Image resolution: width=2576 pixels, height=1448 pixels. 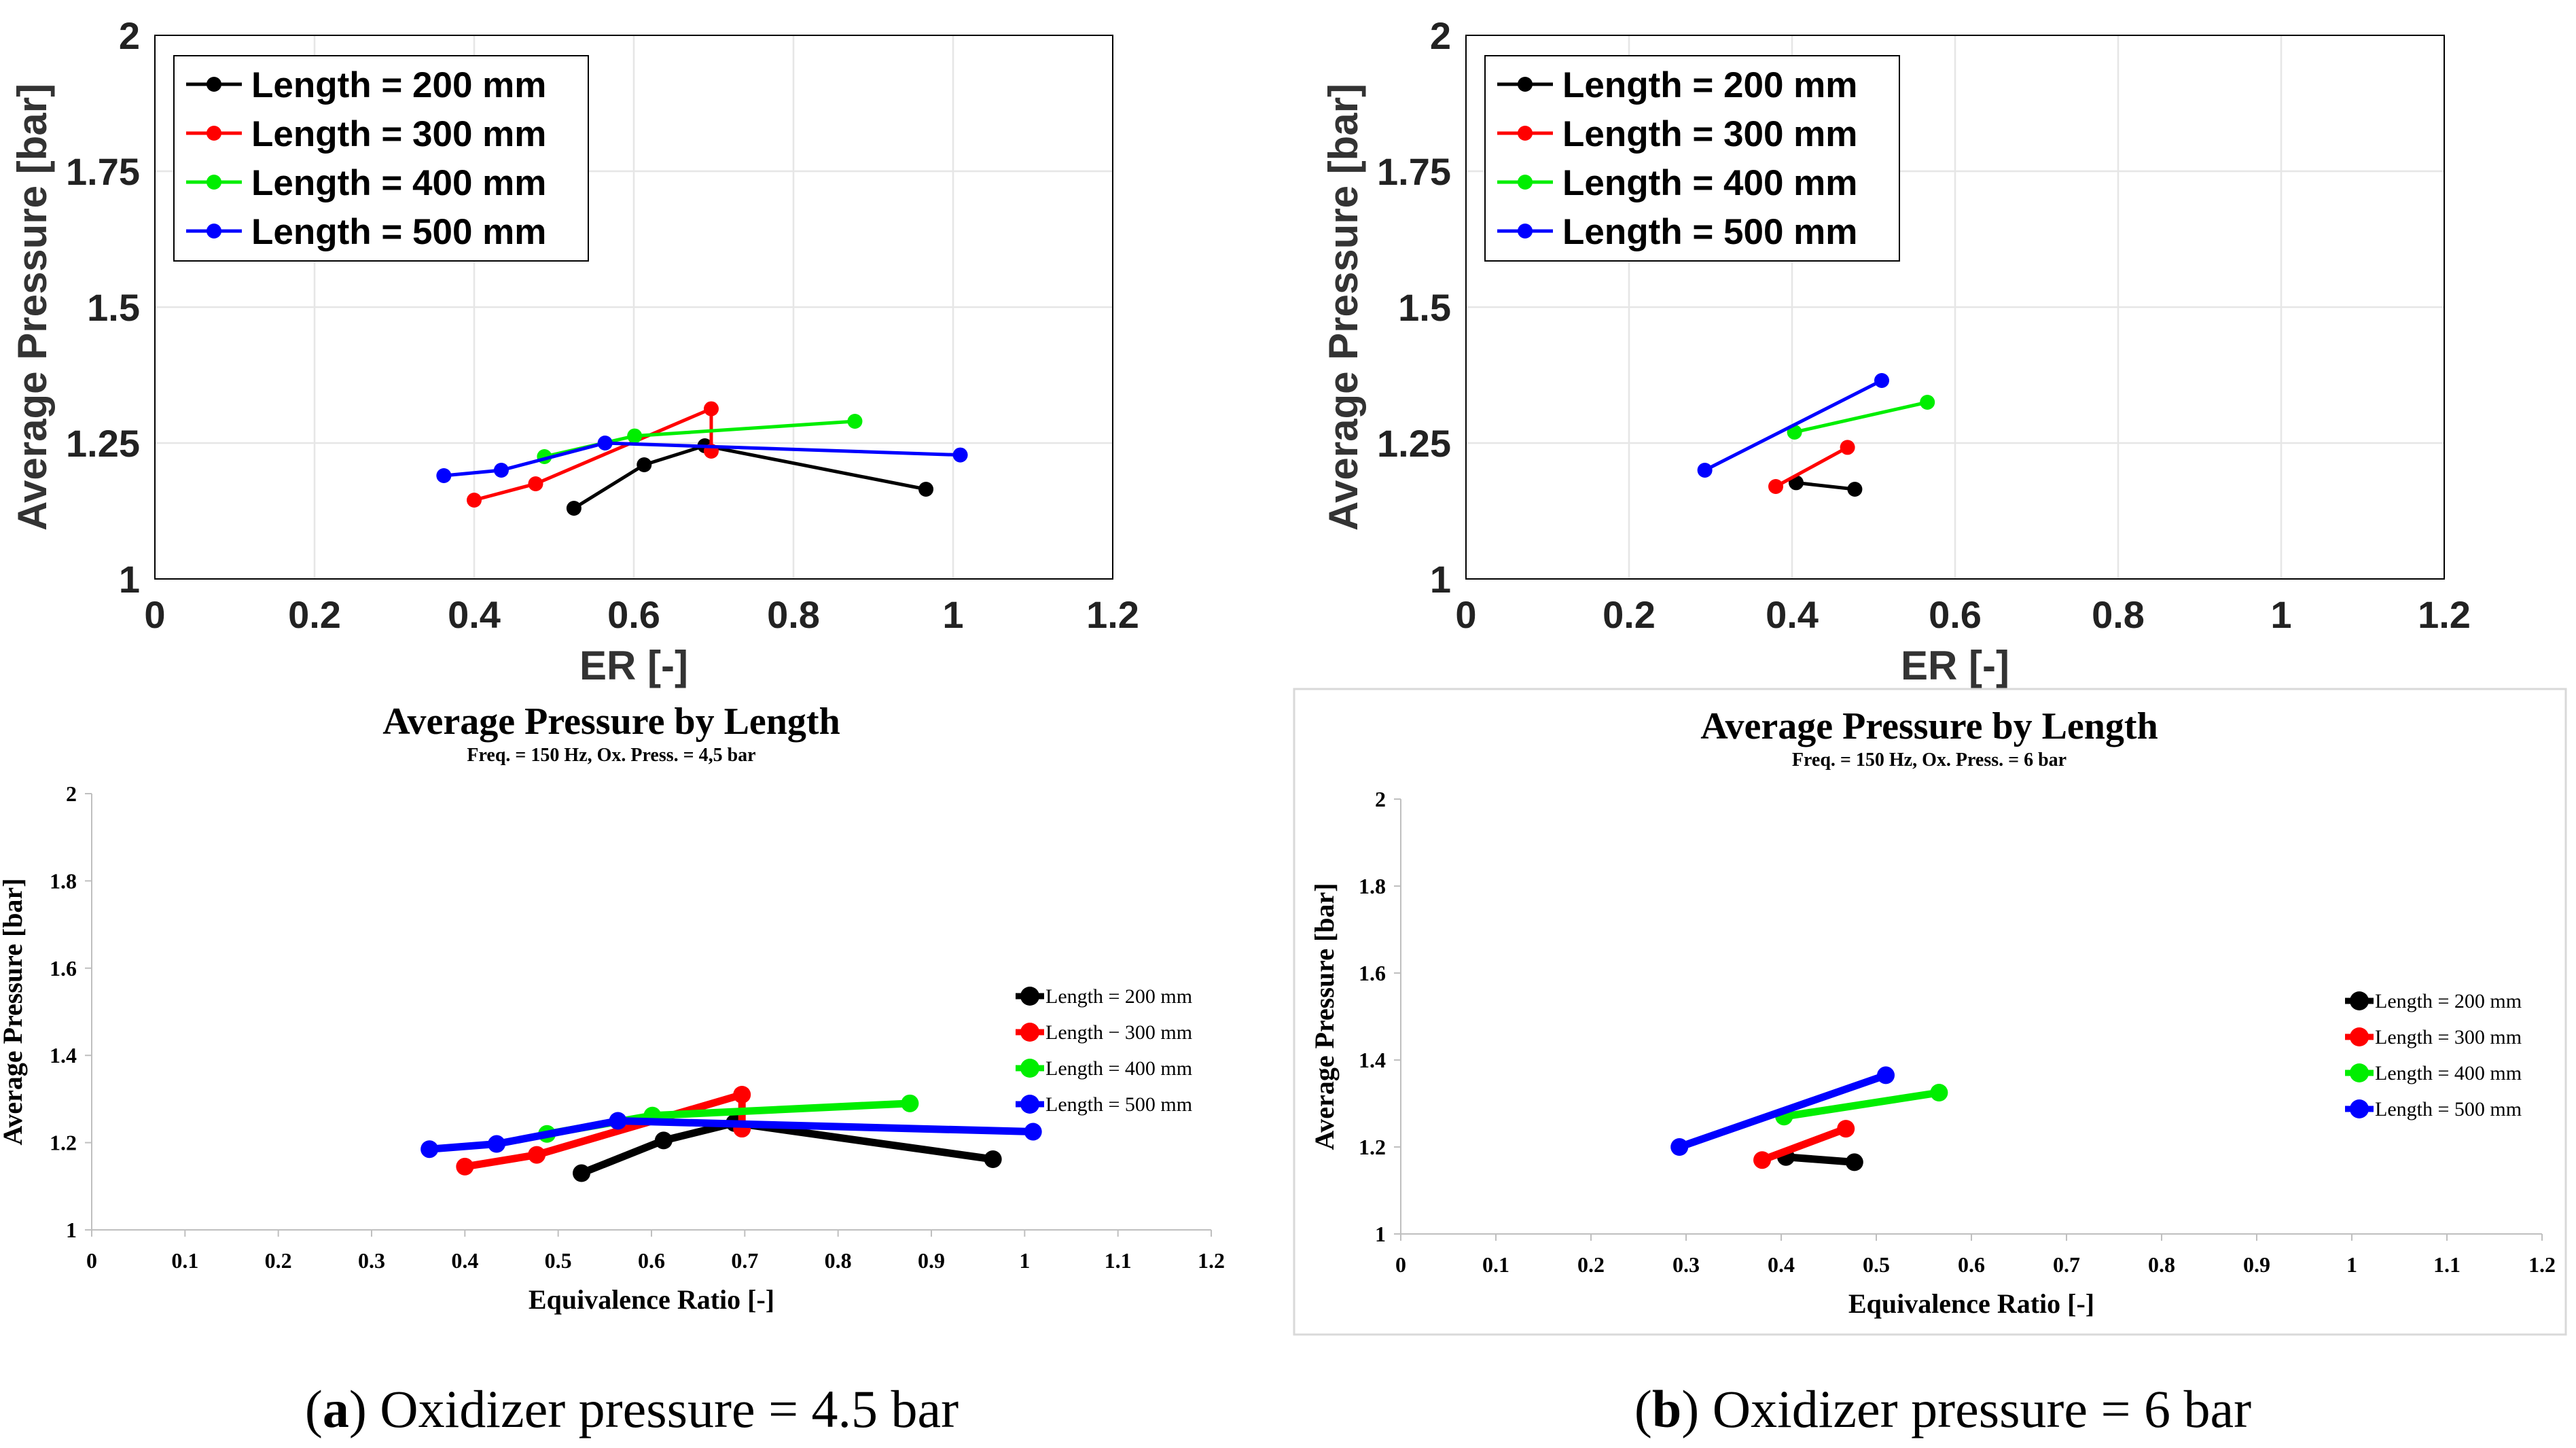 What do you see at coordinates (1118, 1104) in the screenshot?
I see `legend-label-4: Length = 500 mm` at bounding box center [1118, 1104].